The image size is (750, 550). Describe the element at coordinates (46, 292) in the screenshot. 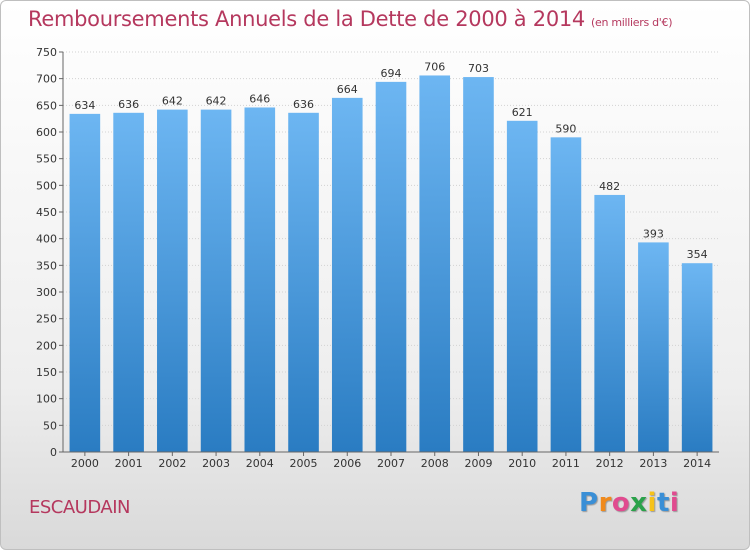

I see `y-tick-label: 300` at that location.